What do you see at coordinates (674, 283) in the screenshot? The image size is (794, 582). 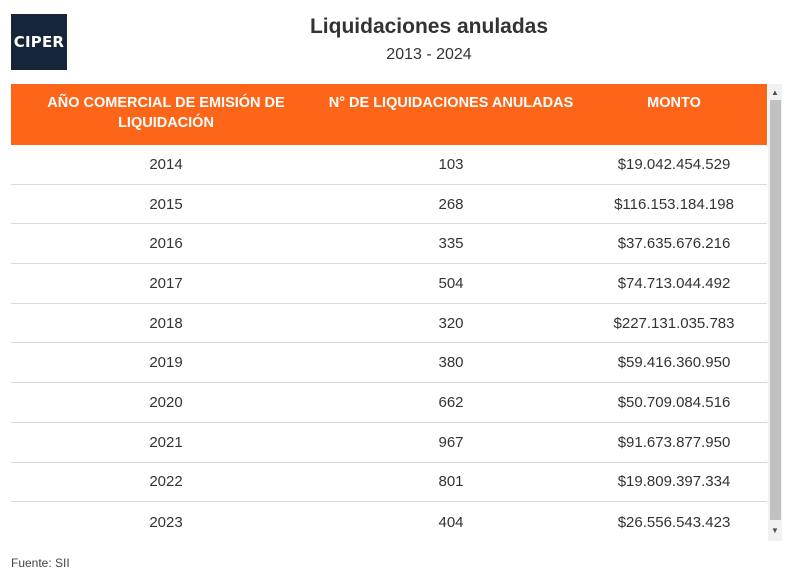 I see `cell-amount: $74.713.044.492` at bounding box center [674, 283].